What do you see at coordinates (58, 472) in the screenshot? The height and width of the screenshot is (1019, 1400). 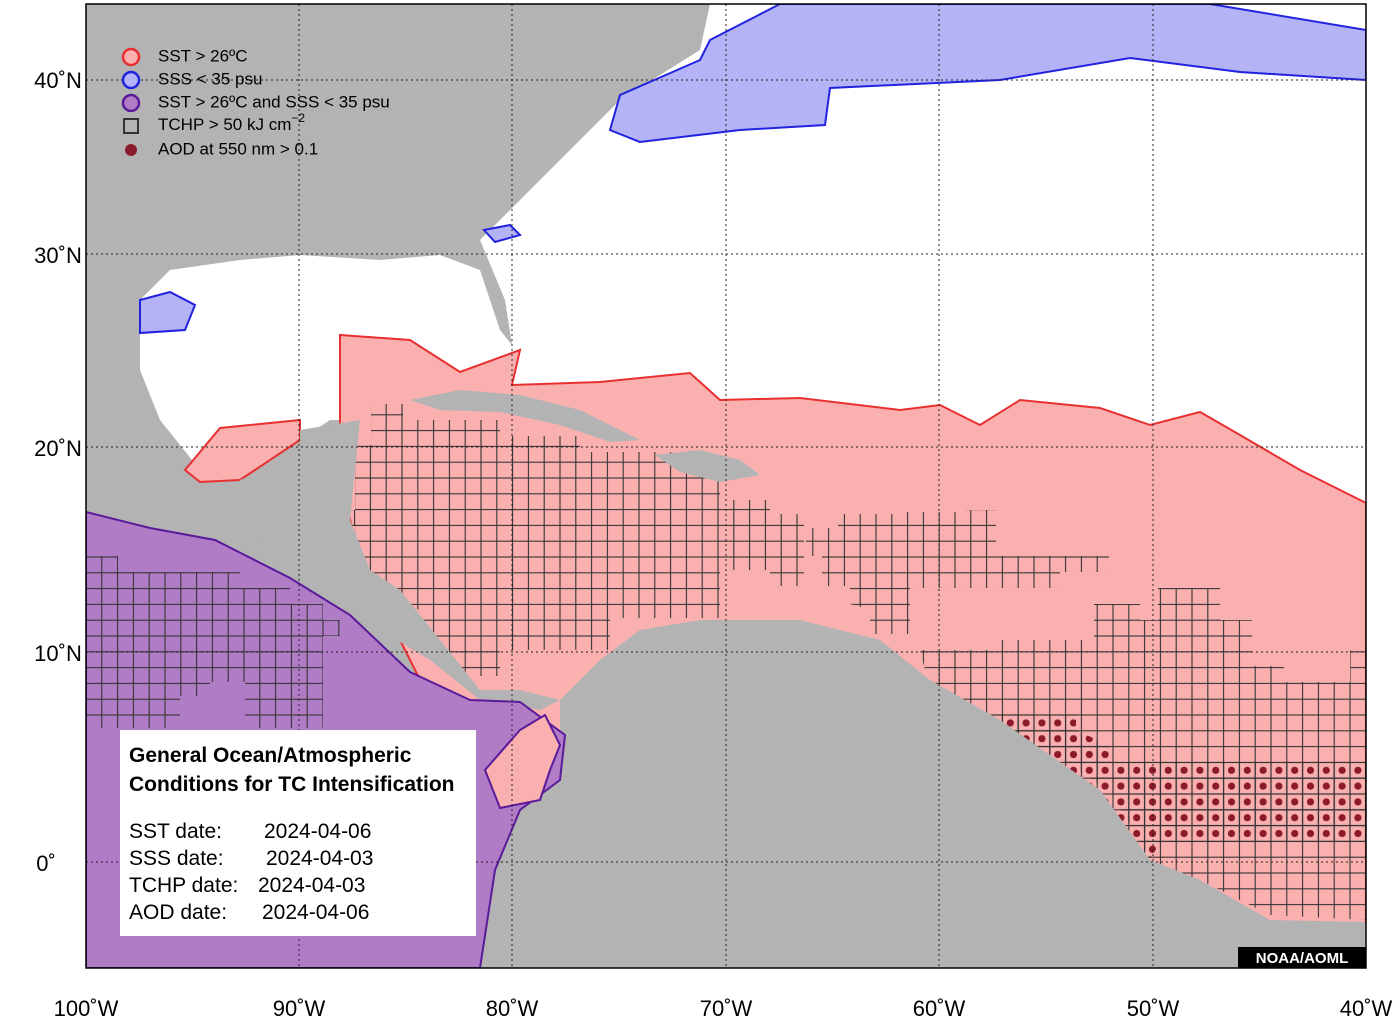 I see `latitude-labels: 40˚N 30˚N 20˚N 10˚N 0˚` at bounding box center [58, 472].